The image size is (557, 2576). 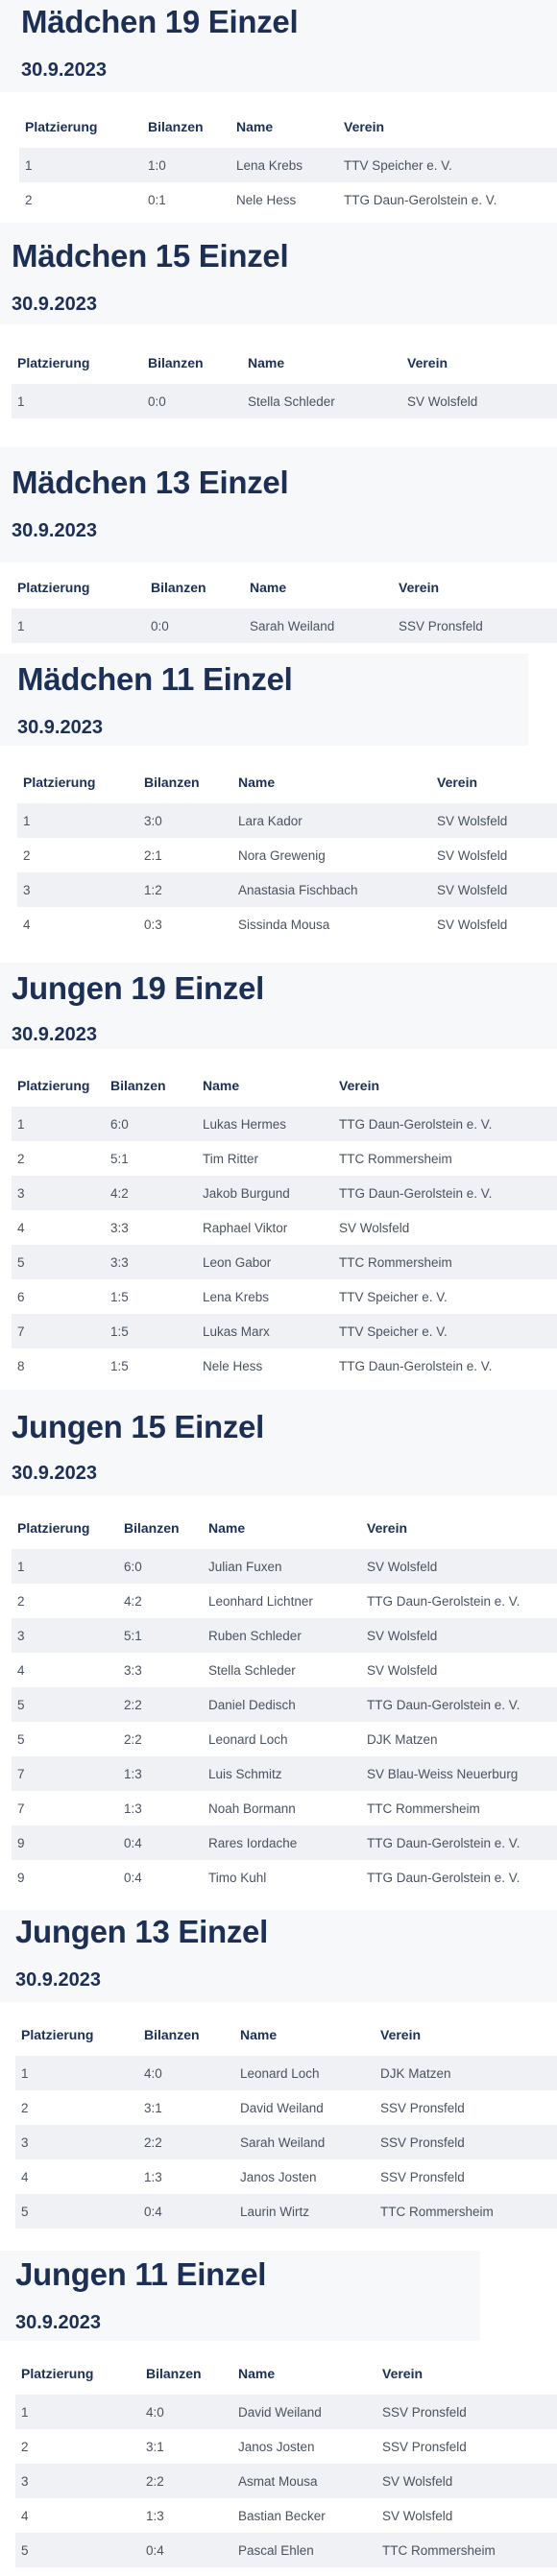 I want to click on table-row: 1 3:0 Lara Kador SV Wolsfeld, so click(x=287, y=820).